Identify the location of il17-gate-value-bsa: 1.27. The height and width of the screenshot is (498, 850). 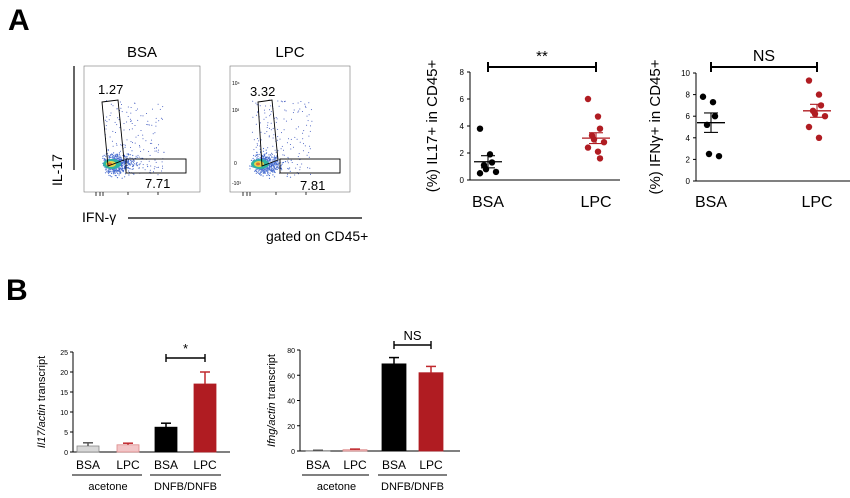
(110, 89).